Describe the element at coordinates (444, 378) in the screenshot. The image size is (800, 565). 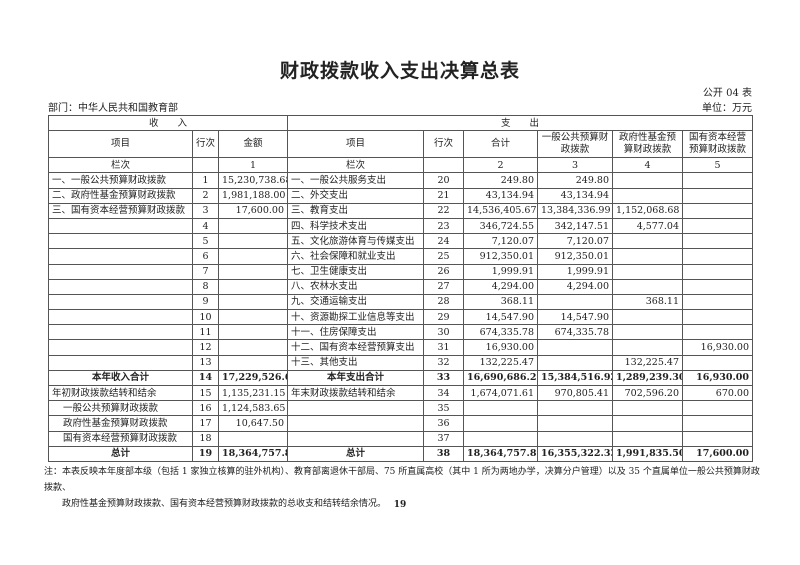
I see `expense-row-no: 33` at that location.